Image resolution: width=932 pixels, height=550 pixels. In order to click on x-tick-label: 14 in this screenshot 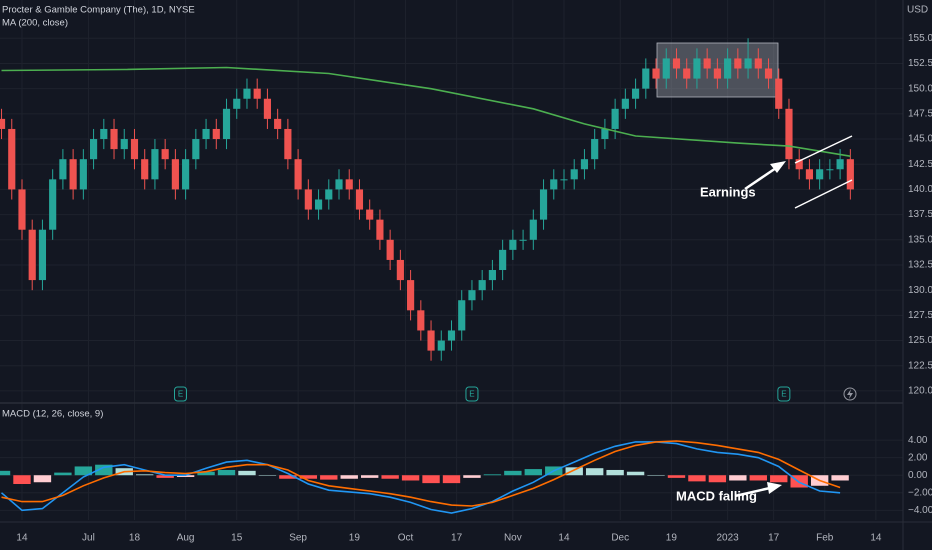, I will do `click(564, 538)`.